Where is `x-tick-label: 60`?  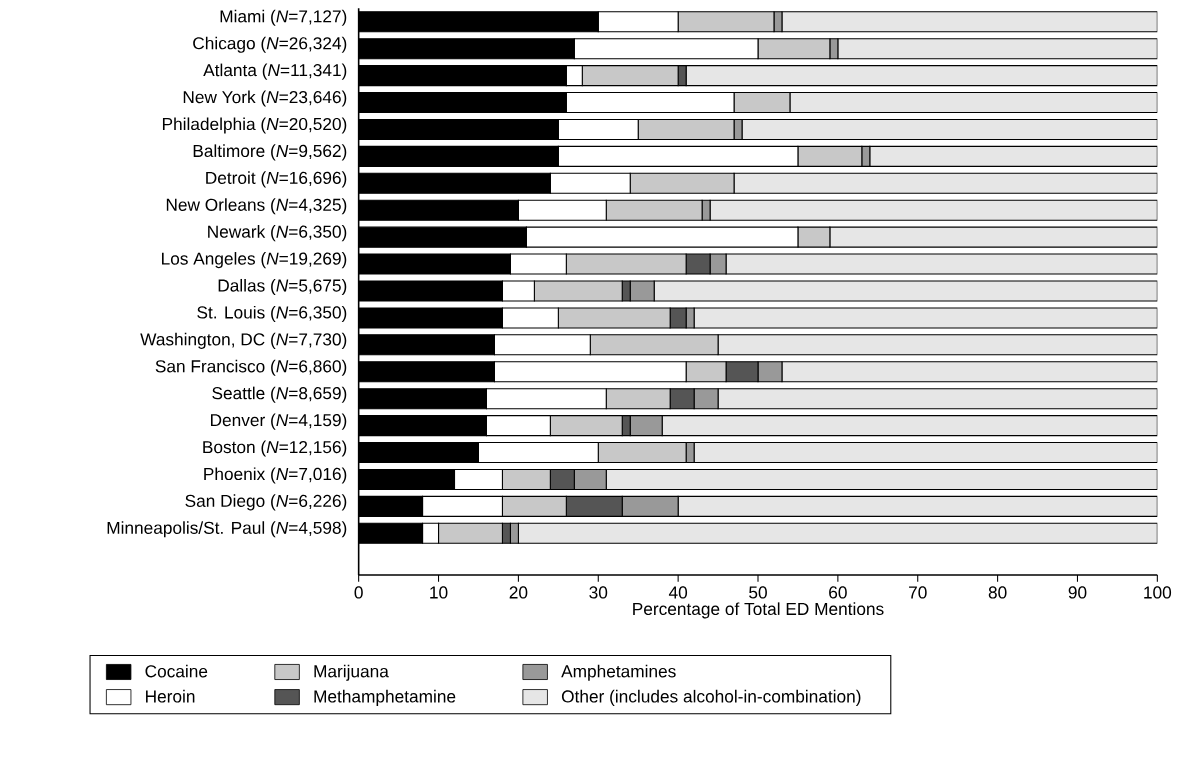 x-tick-label: 60 is located at coordinates (838, 592).